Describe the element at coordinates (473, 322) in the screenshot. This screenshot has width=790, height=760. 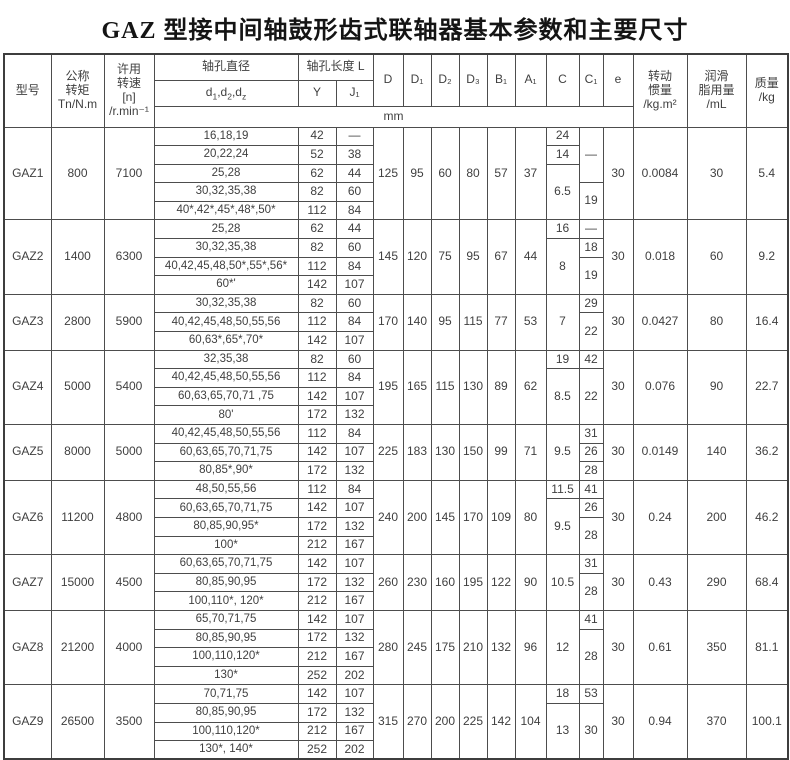
I see `cell-dim-d3: 115` at that location.